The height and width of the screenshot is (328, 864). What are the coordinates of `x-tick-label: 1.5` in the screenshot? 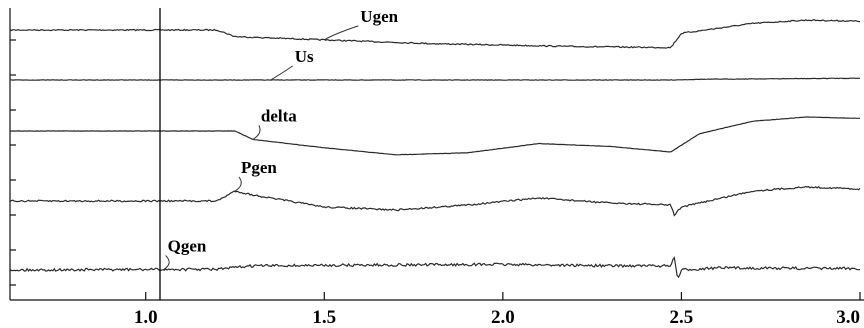 It's located at (324, 317).